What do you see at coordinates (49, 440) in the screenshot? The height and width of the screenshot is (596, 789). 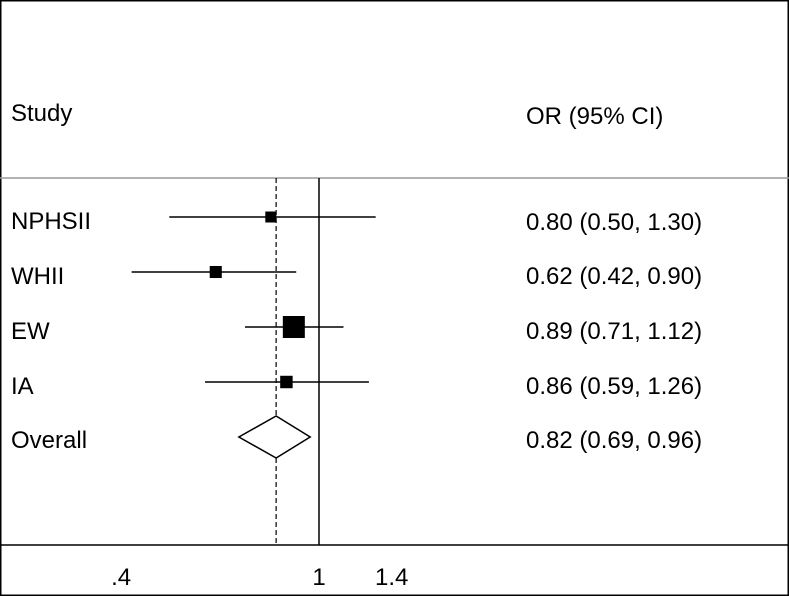 I see `overall-label: Overall` at bounding box center [49, 440].